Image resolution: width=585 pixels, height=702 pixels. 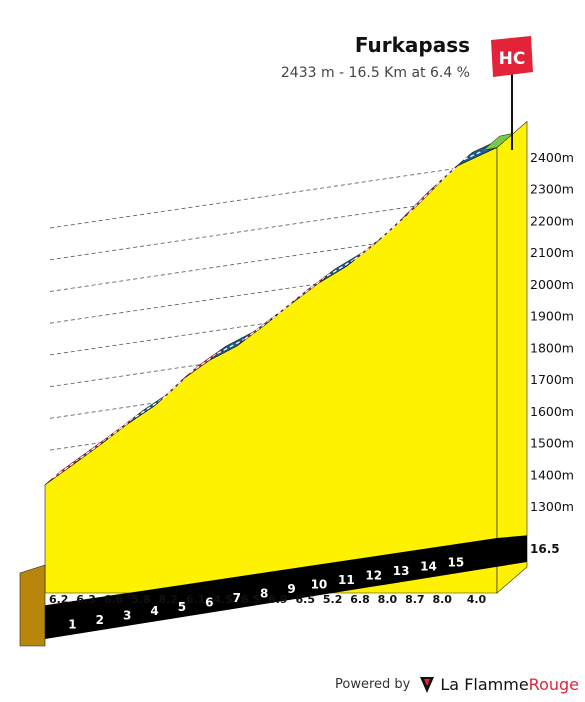 I want to click on gradient-label: 6.1, so click(x=196, y=599).